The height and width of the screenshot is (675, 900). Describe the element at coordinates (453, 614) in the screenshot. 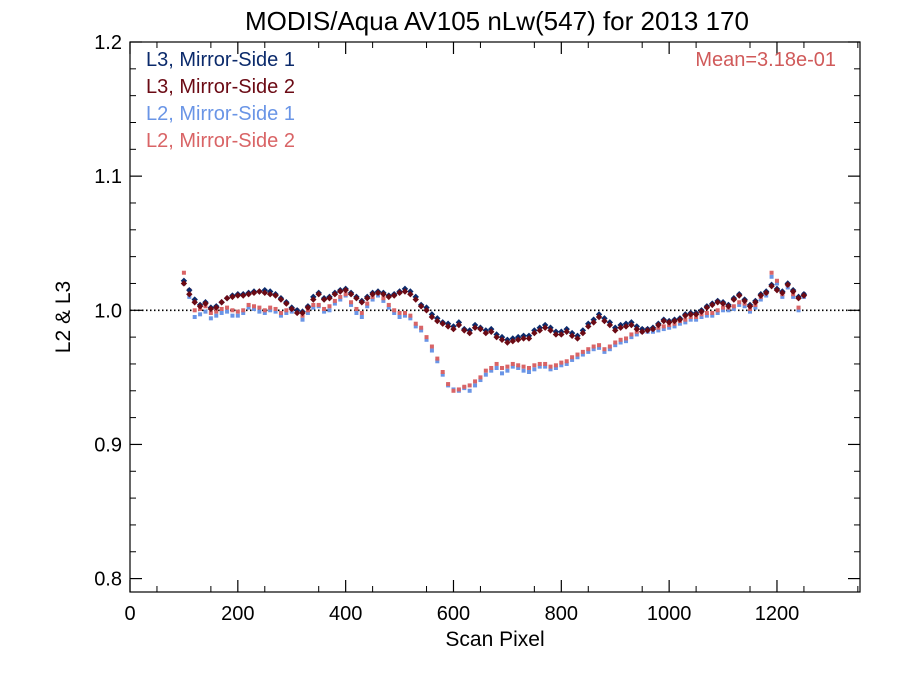

I see `x-tick-label: 600` at that location.